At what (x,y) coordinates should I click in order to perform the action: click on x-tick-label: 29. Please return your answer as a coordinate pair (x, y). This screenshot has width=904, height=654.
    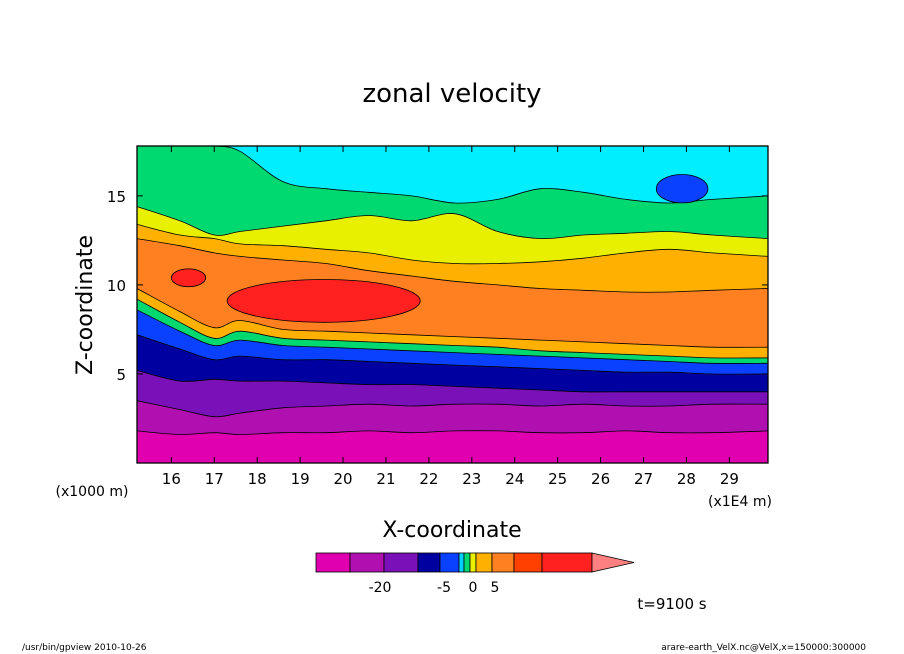
    Looking at the image, I should click on (729, 479).